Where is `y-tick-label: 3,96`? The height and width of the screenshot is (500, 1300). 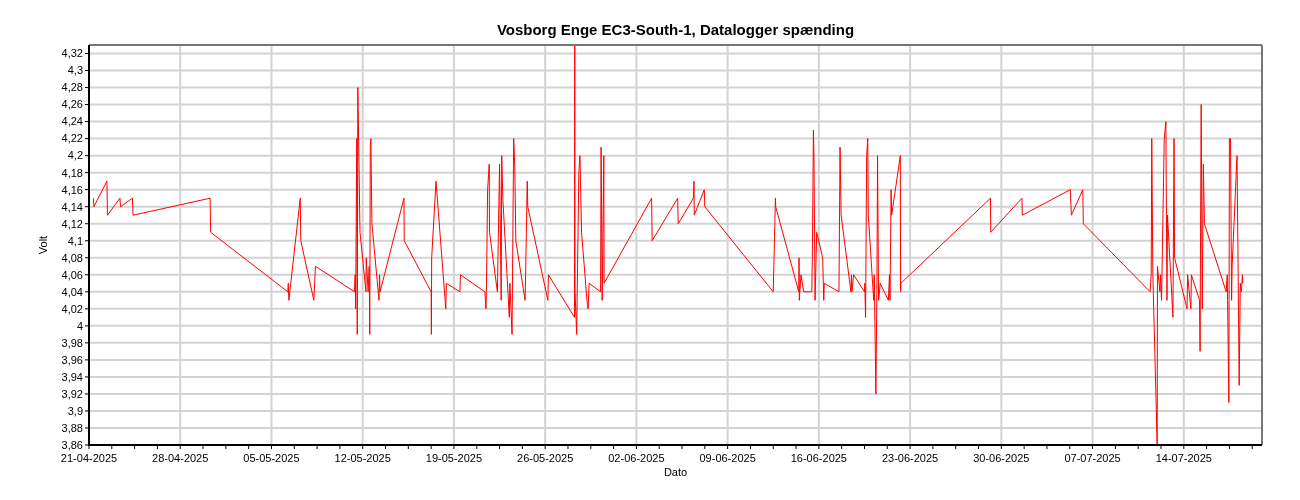
y-tick-label: 3,96 is located at coordinates (72, 359).